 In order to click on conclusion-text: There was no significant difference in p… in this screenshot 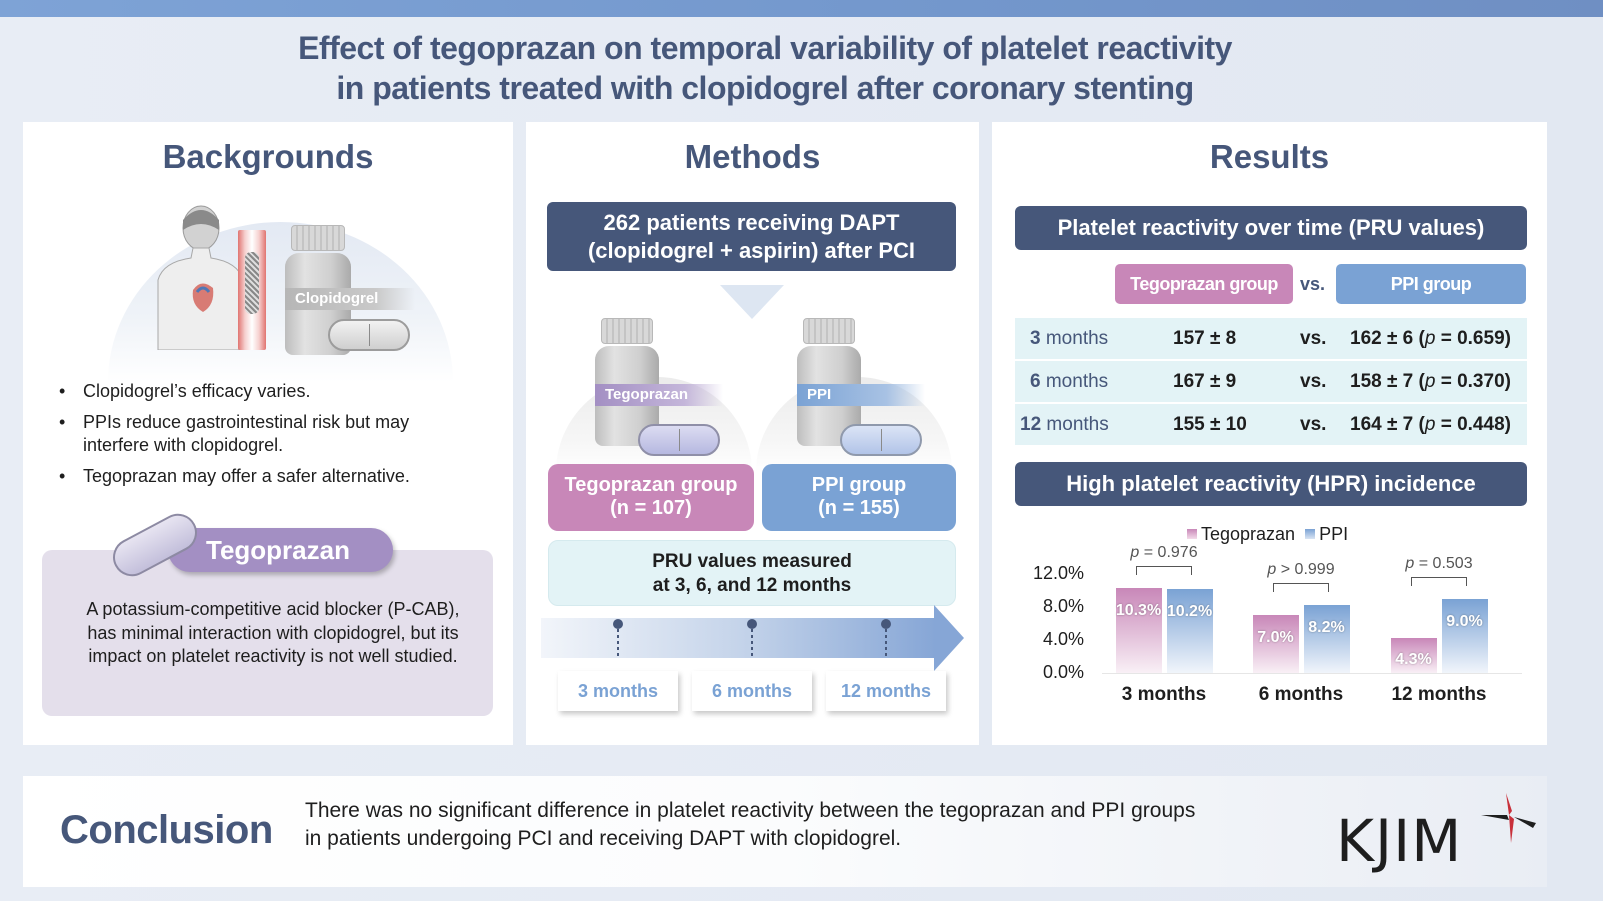, I will do `click(805, 825)`.